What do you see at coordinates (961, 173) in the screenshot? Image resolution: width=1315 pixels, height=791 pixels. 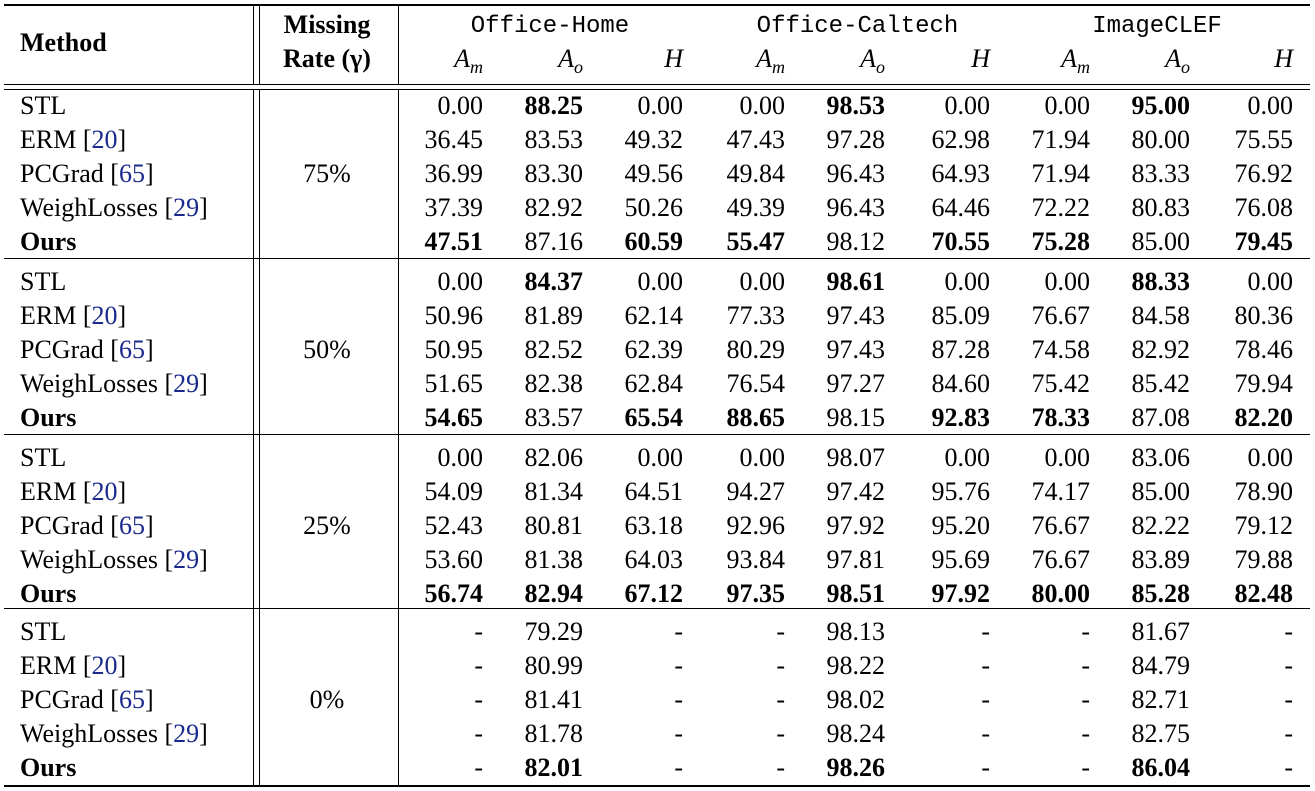 I see `table-cell: 64.93` at bounding box center [961, 173].